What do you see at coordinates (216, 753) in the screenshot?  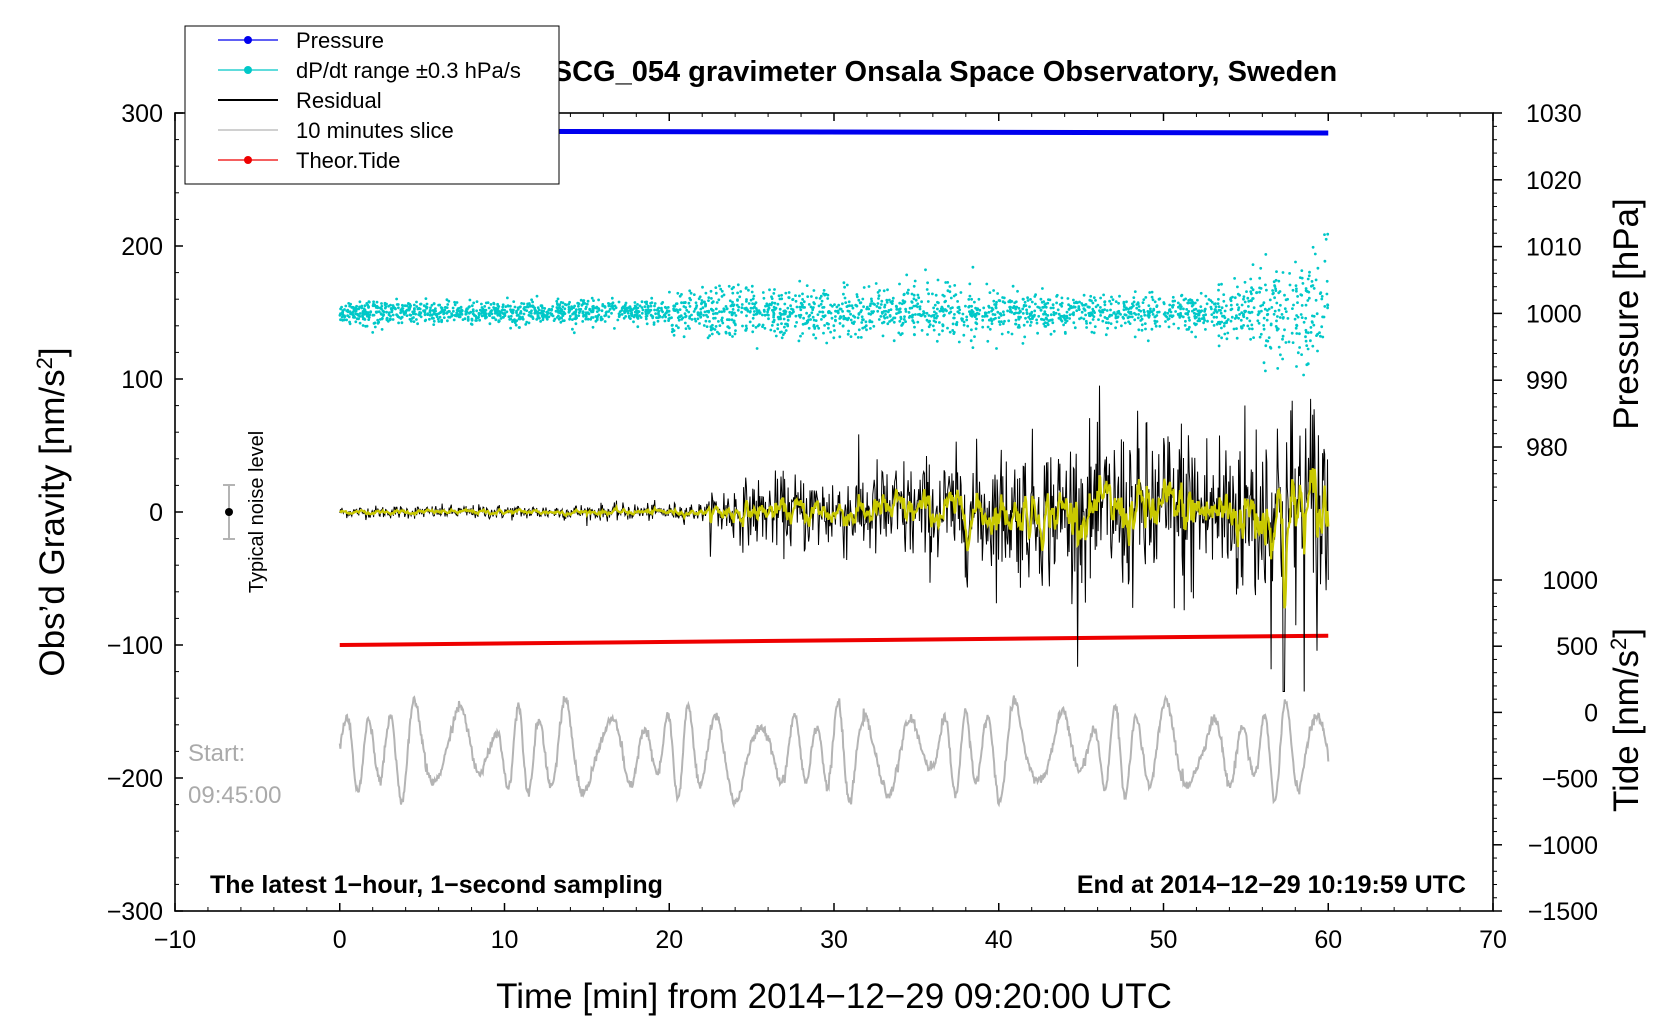 I see `start-label: Start:` at bounding box center [216, 753].